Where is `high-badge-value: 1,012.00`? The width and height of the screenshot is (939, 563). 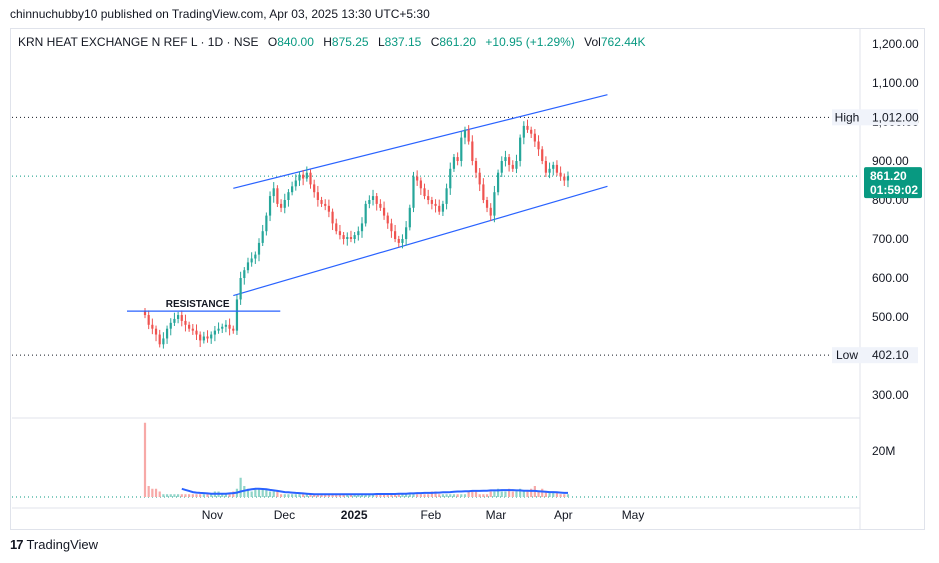
high-badge-value: 1,012.00 is located at coordinates (895, 117).